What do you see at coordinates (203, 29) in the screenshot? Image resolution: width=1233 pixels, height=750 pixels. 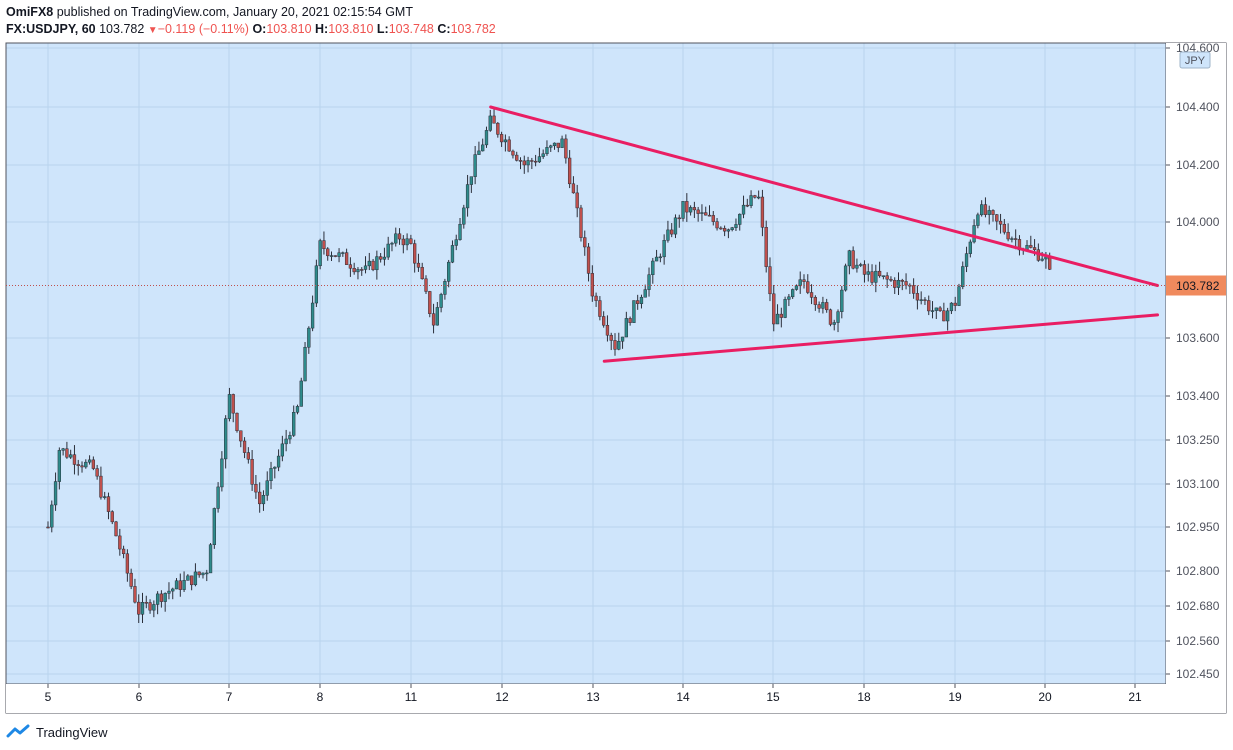 I see `price-change: −0.119 (−0.11%)` at bounding box center [203, 29].